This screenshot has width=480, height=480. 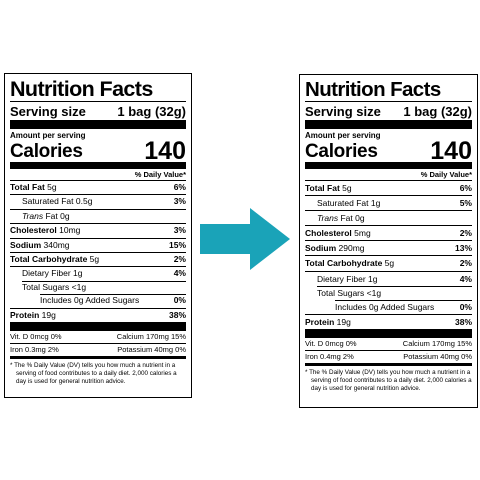 What do you see at coordinates (465, 188) in the screenshot?
I see `nutrient-daily-value: 6%` at bounding box center [465, 188].